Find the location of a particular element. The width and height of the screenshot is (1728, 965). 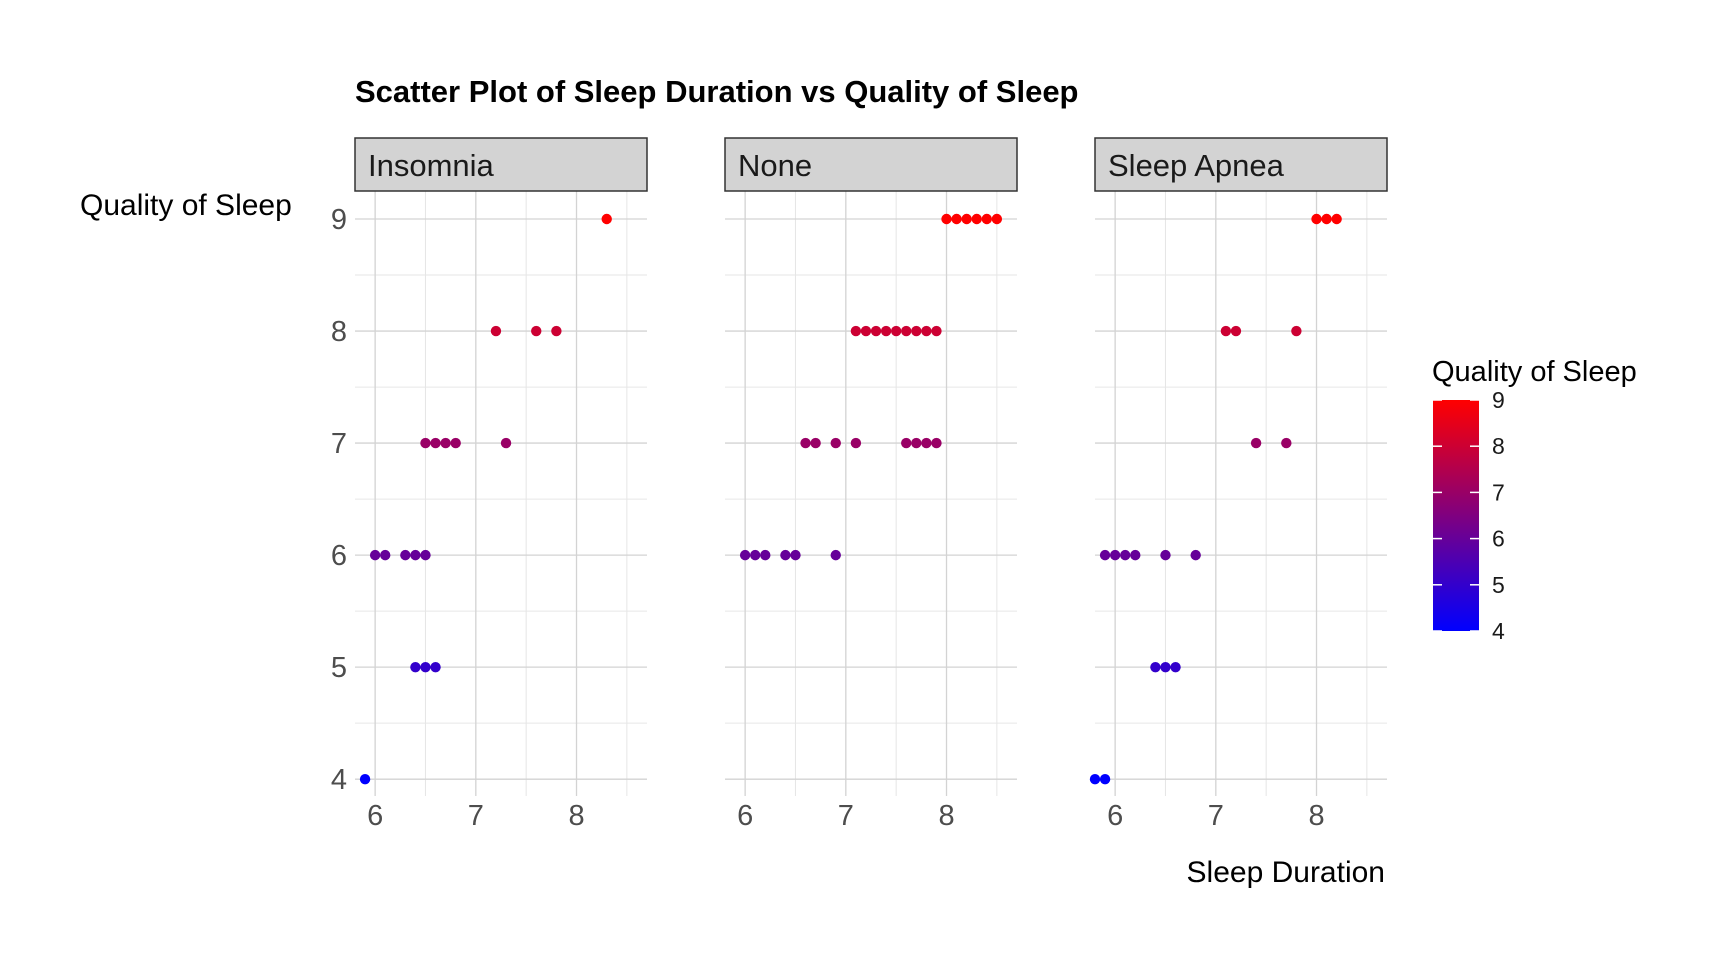

y-tick-label: 7 is located at coordinates (339, 444).